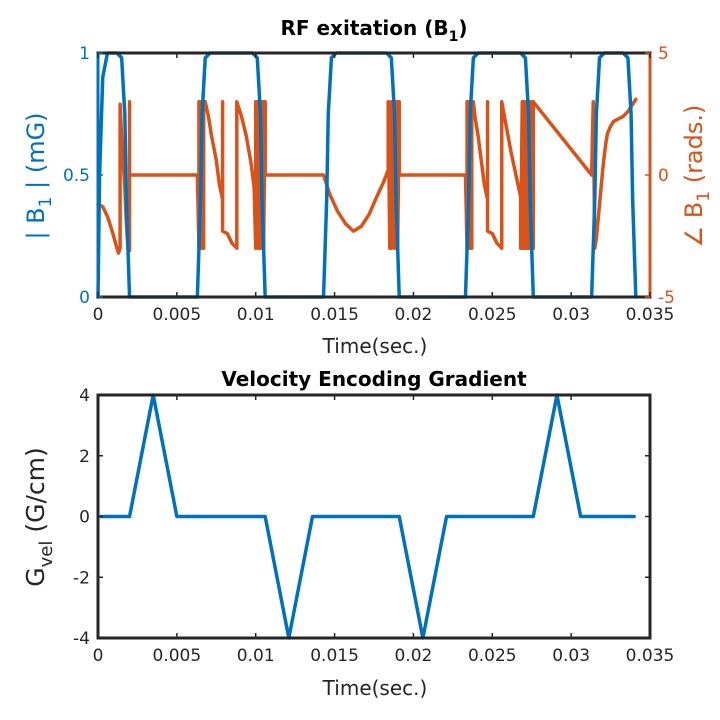 The height and width of the screenshot is (720, 720). Describe the element at coordinates (76, 176) in the screenshot. I see `y-tick-label: 0.5` at that location.